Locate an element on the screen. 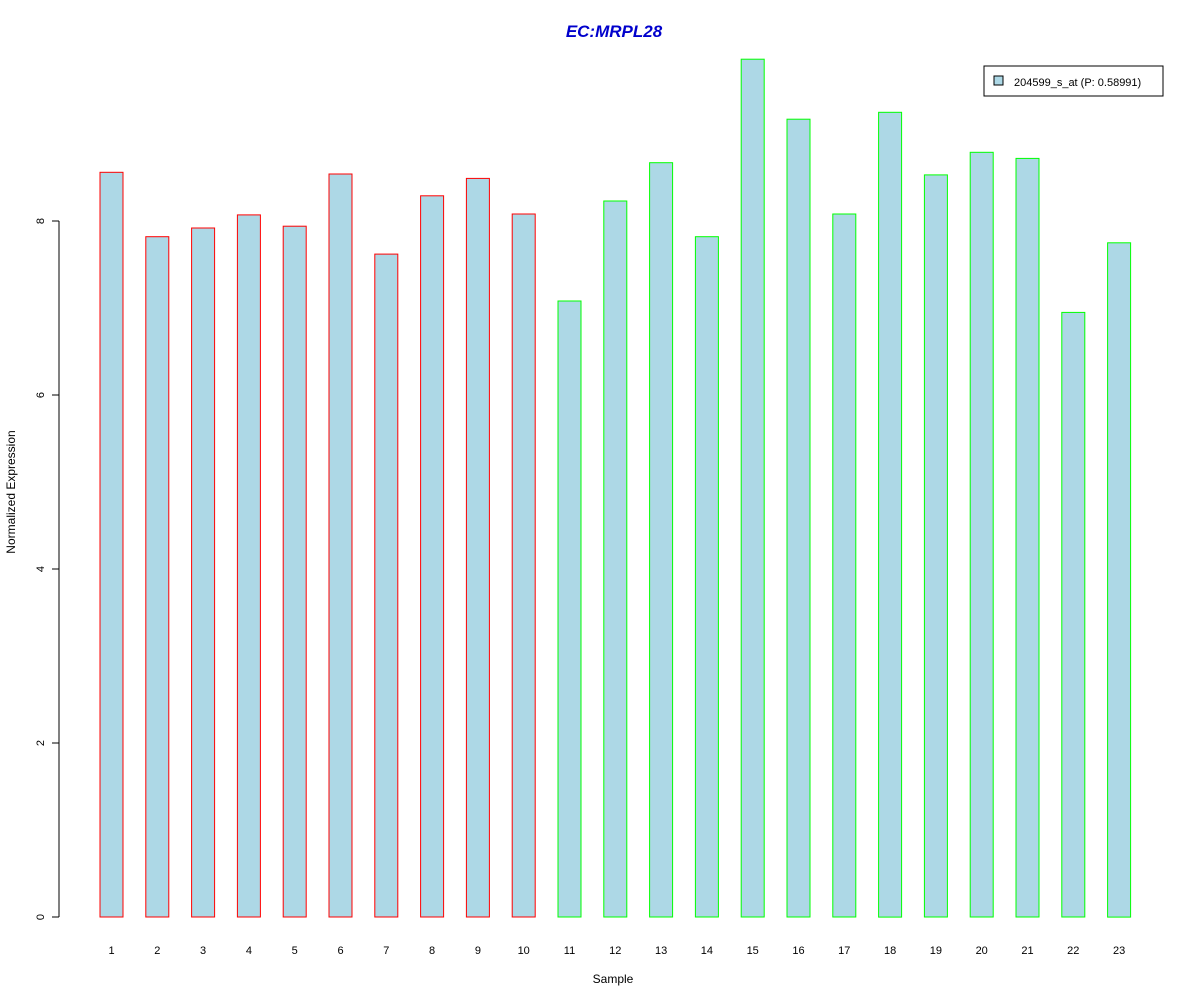 The width and height of the screenshot is (1200, 1000). legend: 204599_s_at (P: 0.58991) is located at coordinates (1073, 81).